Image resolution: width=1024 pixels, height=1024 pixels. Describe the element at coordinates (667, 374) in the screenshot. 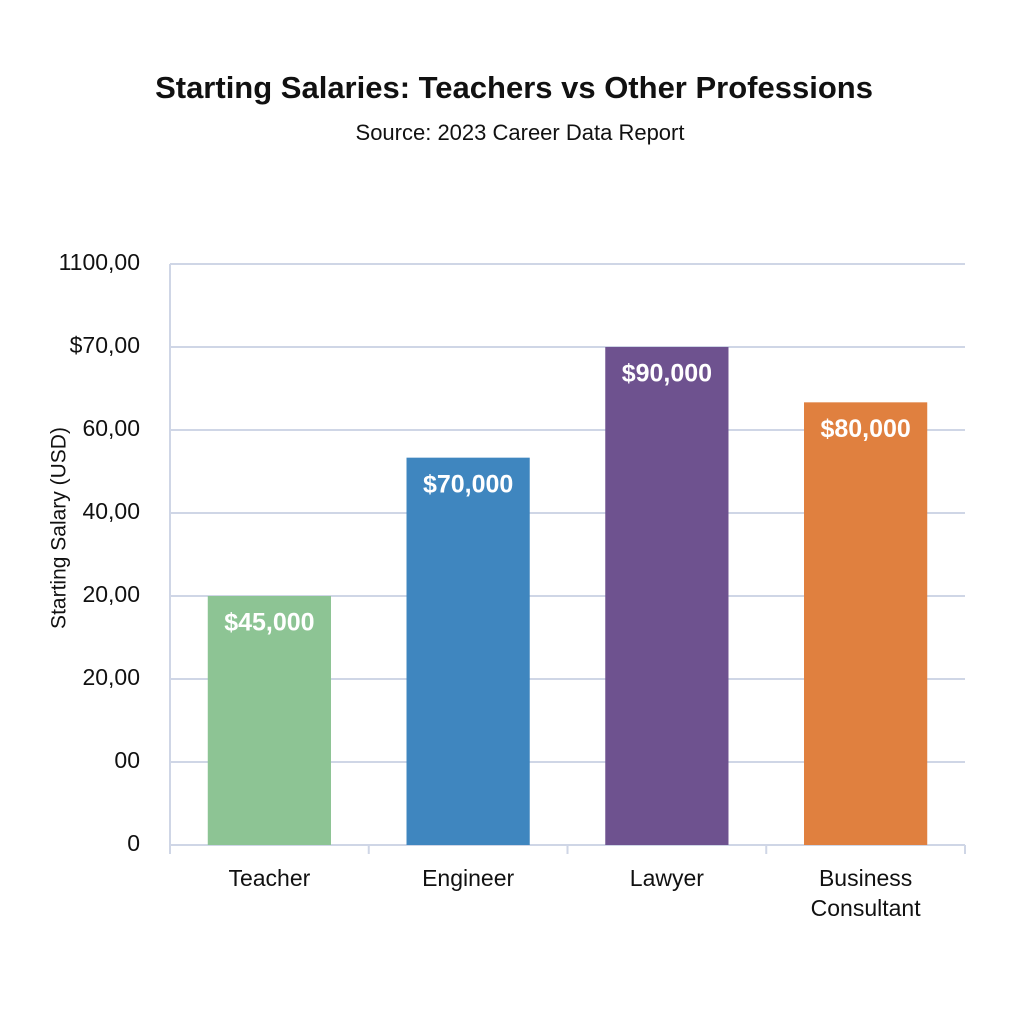

I see `data-label: $90,000` at that location.